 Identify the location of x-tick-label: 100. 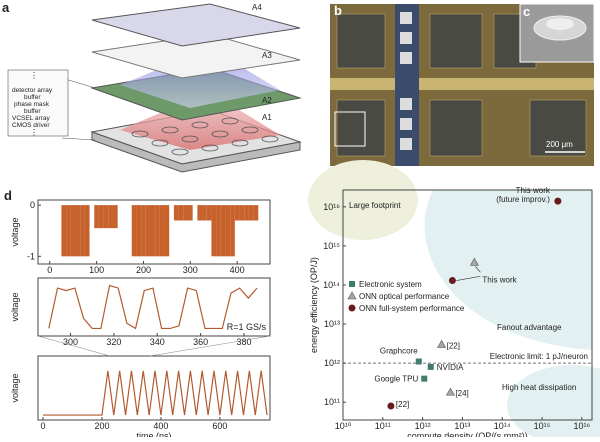
(96, 270).